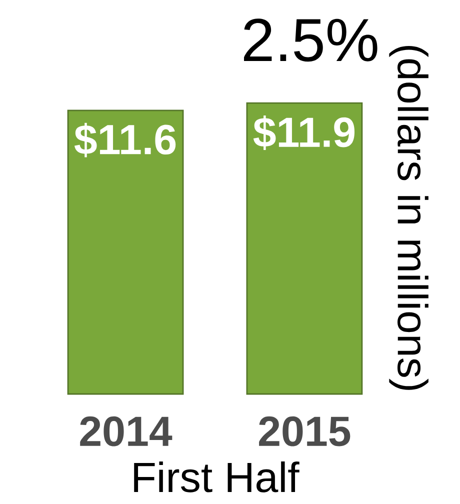 This screenshot has width=460, height=504. I want to click on data-label: $11.6, so click(125, 140).